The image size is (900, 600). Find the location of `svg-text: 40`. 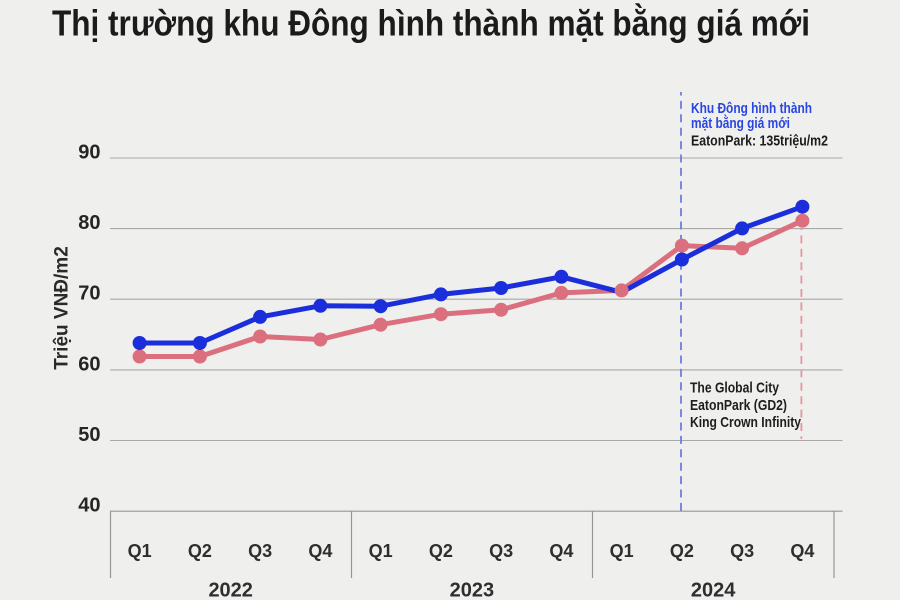

svg-text: 40 is located at coordinates (89, 506).